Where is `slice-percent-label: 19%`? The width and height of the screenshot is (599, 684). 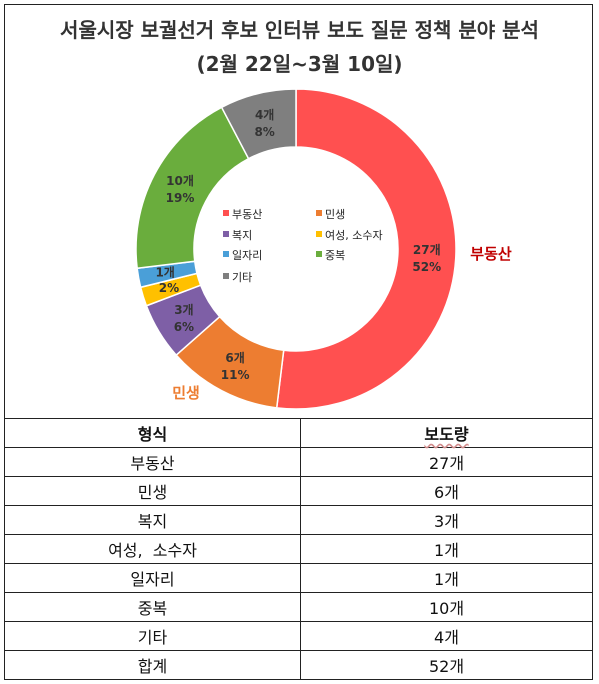 slice-percent-label: 19% is located at coordinates (180, 198).